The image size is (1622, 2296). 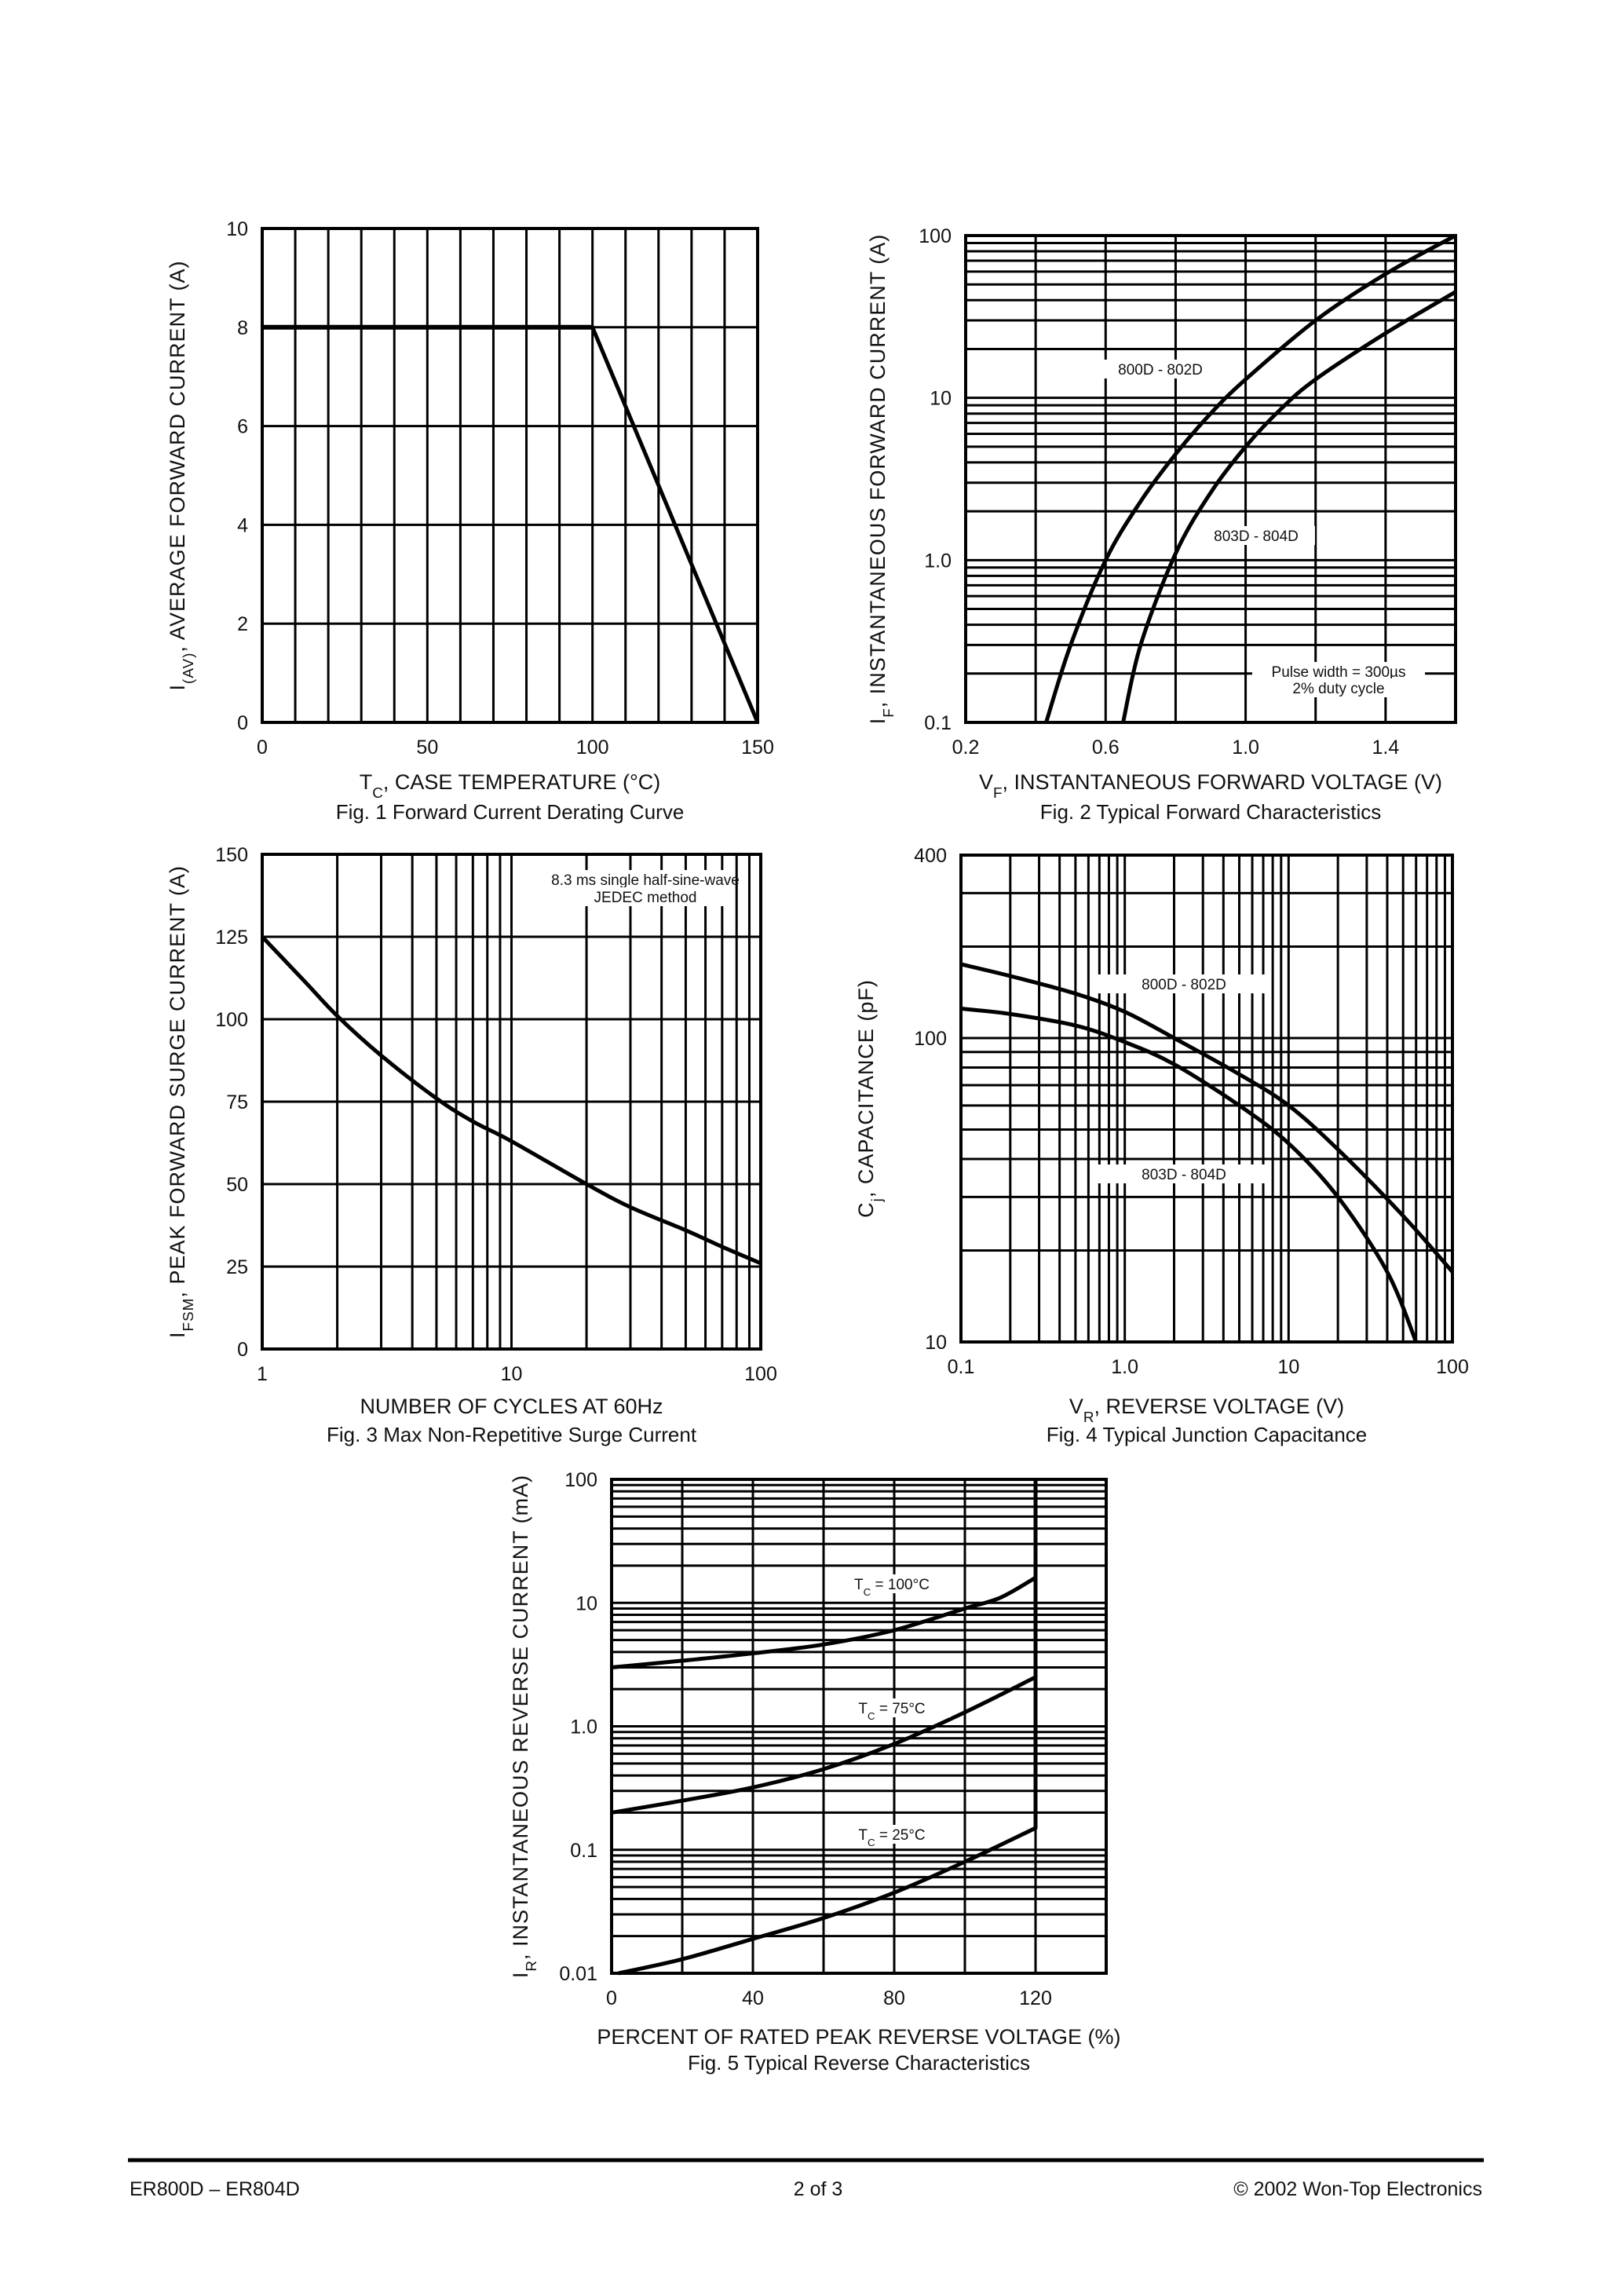 I want to click on x-tick-label: 50, so click(x=427, y=748).